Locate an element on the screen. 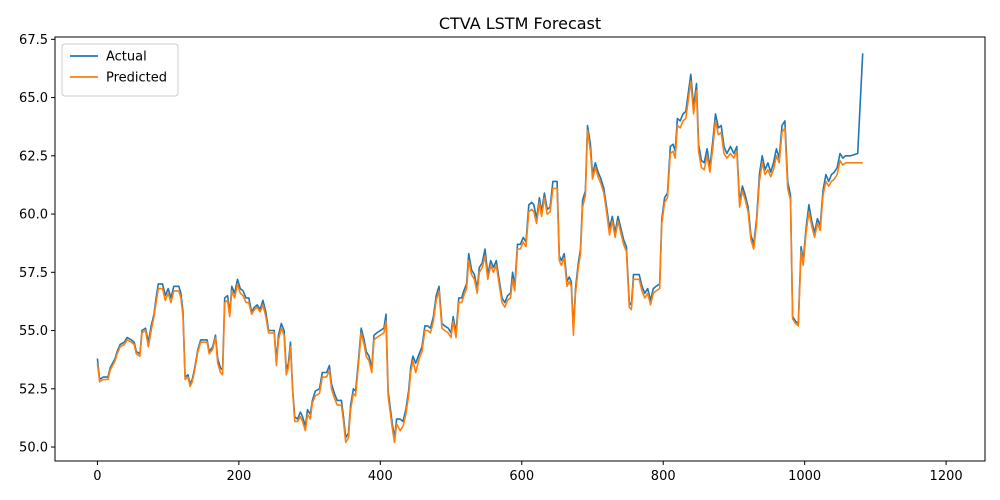 The image size is (1000, 500). x-tick-label: 0 is located at coordinates (97, 476).